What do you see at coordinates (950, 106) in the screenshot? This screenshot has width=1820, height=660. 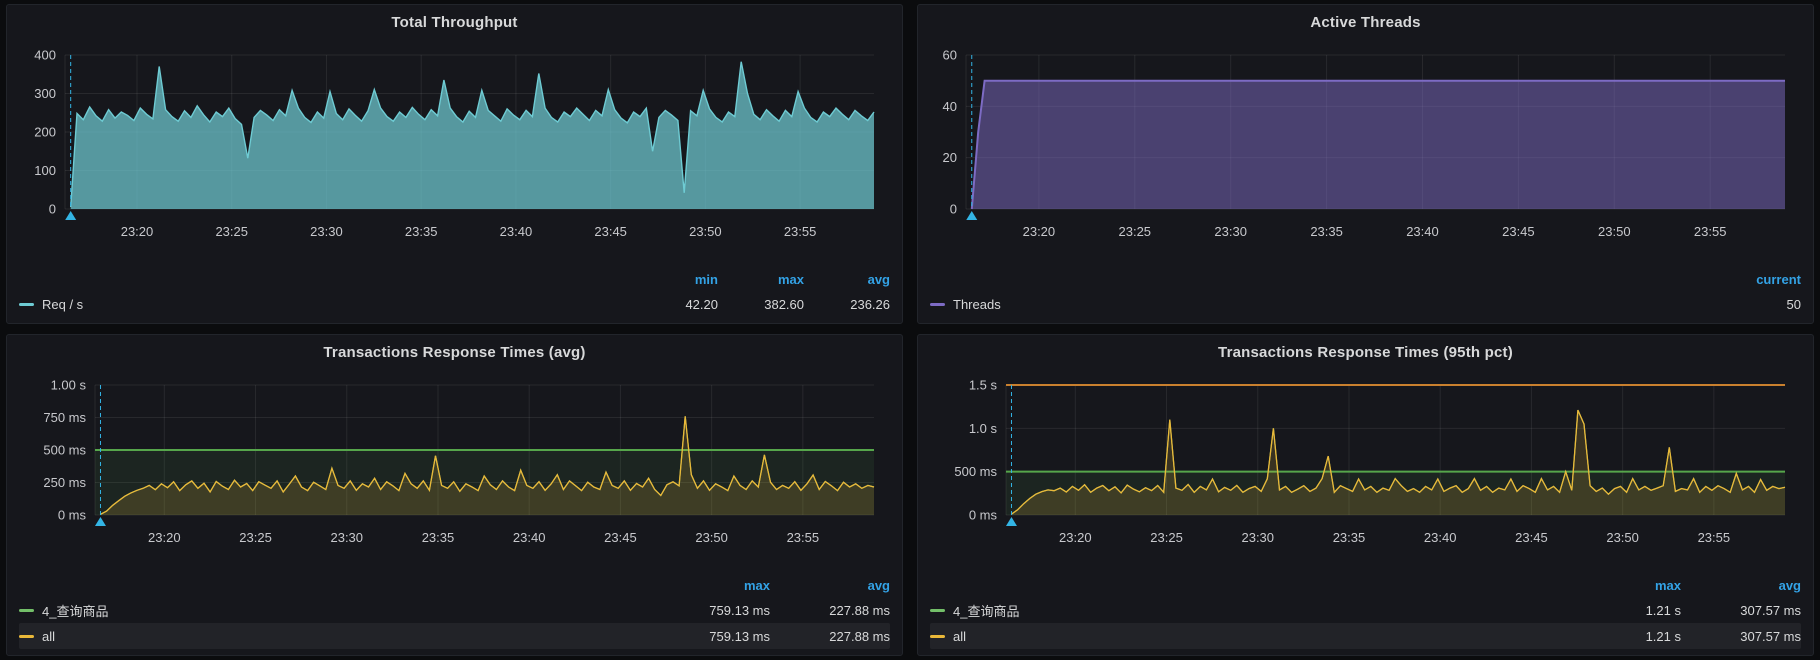 I see `y-axis-tick-label: 40` at bounding box center [950, 106].